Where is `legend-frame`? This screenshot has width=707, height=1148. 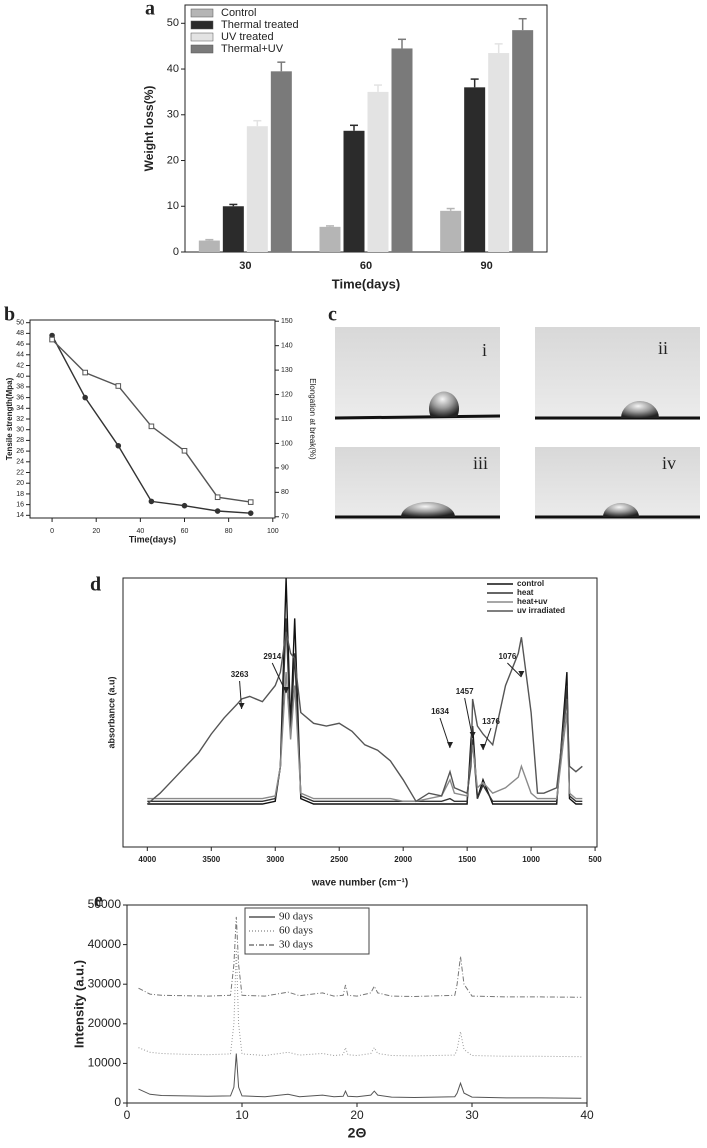 legend-frame is located at coordinates (307, 931).